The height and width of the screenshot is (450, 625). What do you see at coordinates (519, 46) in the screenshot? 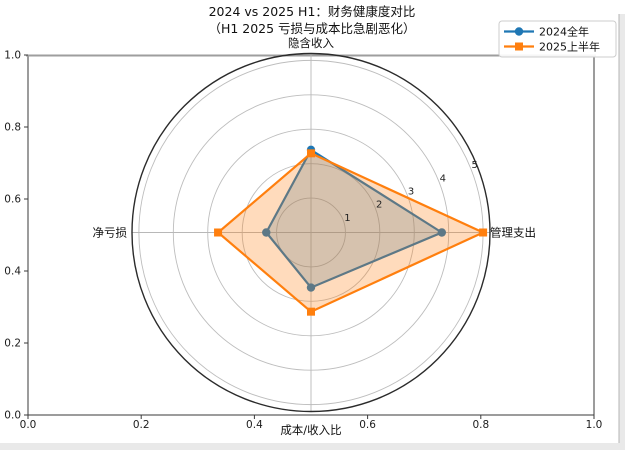
I see `legend-square-marker-icon` at bounding box center [519, 46].